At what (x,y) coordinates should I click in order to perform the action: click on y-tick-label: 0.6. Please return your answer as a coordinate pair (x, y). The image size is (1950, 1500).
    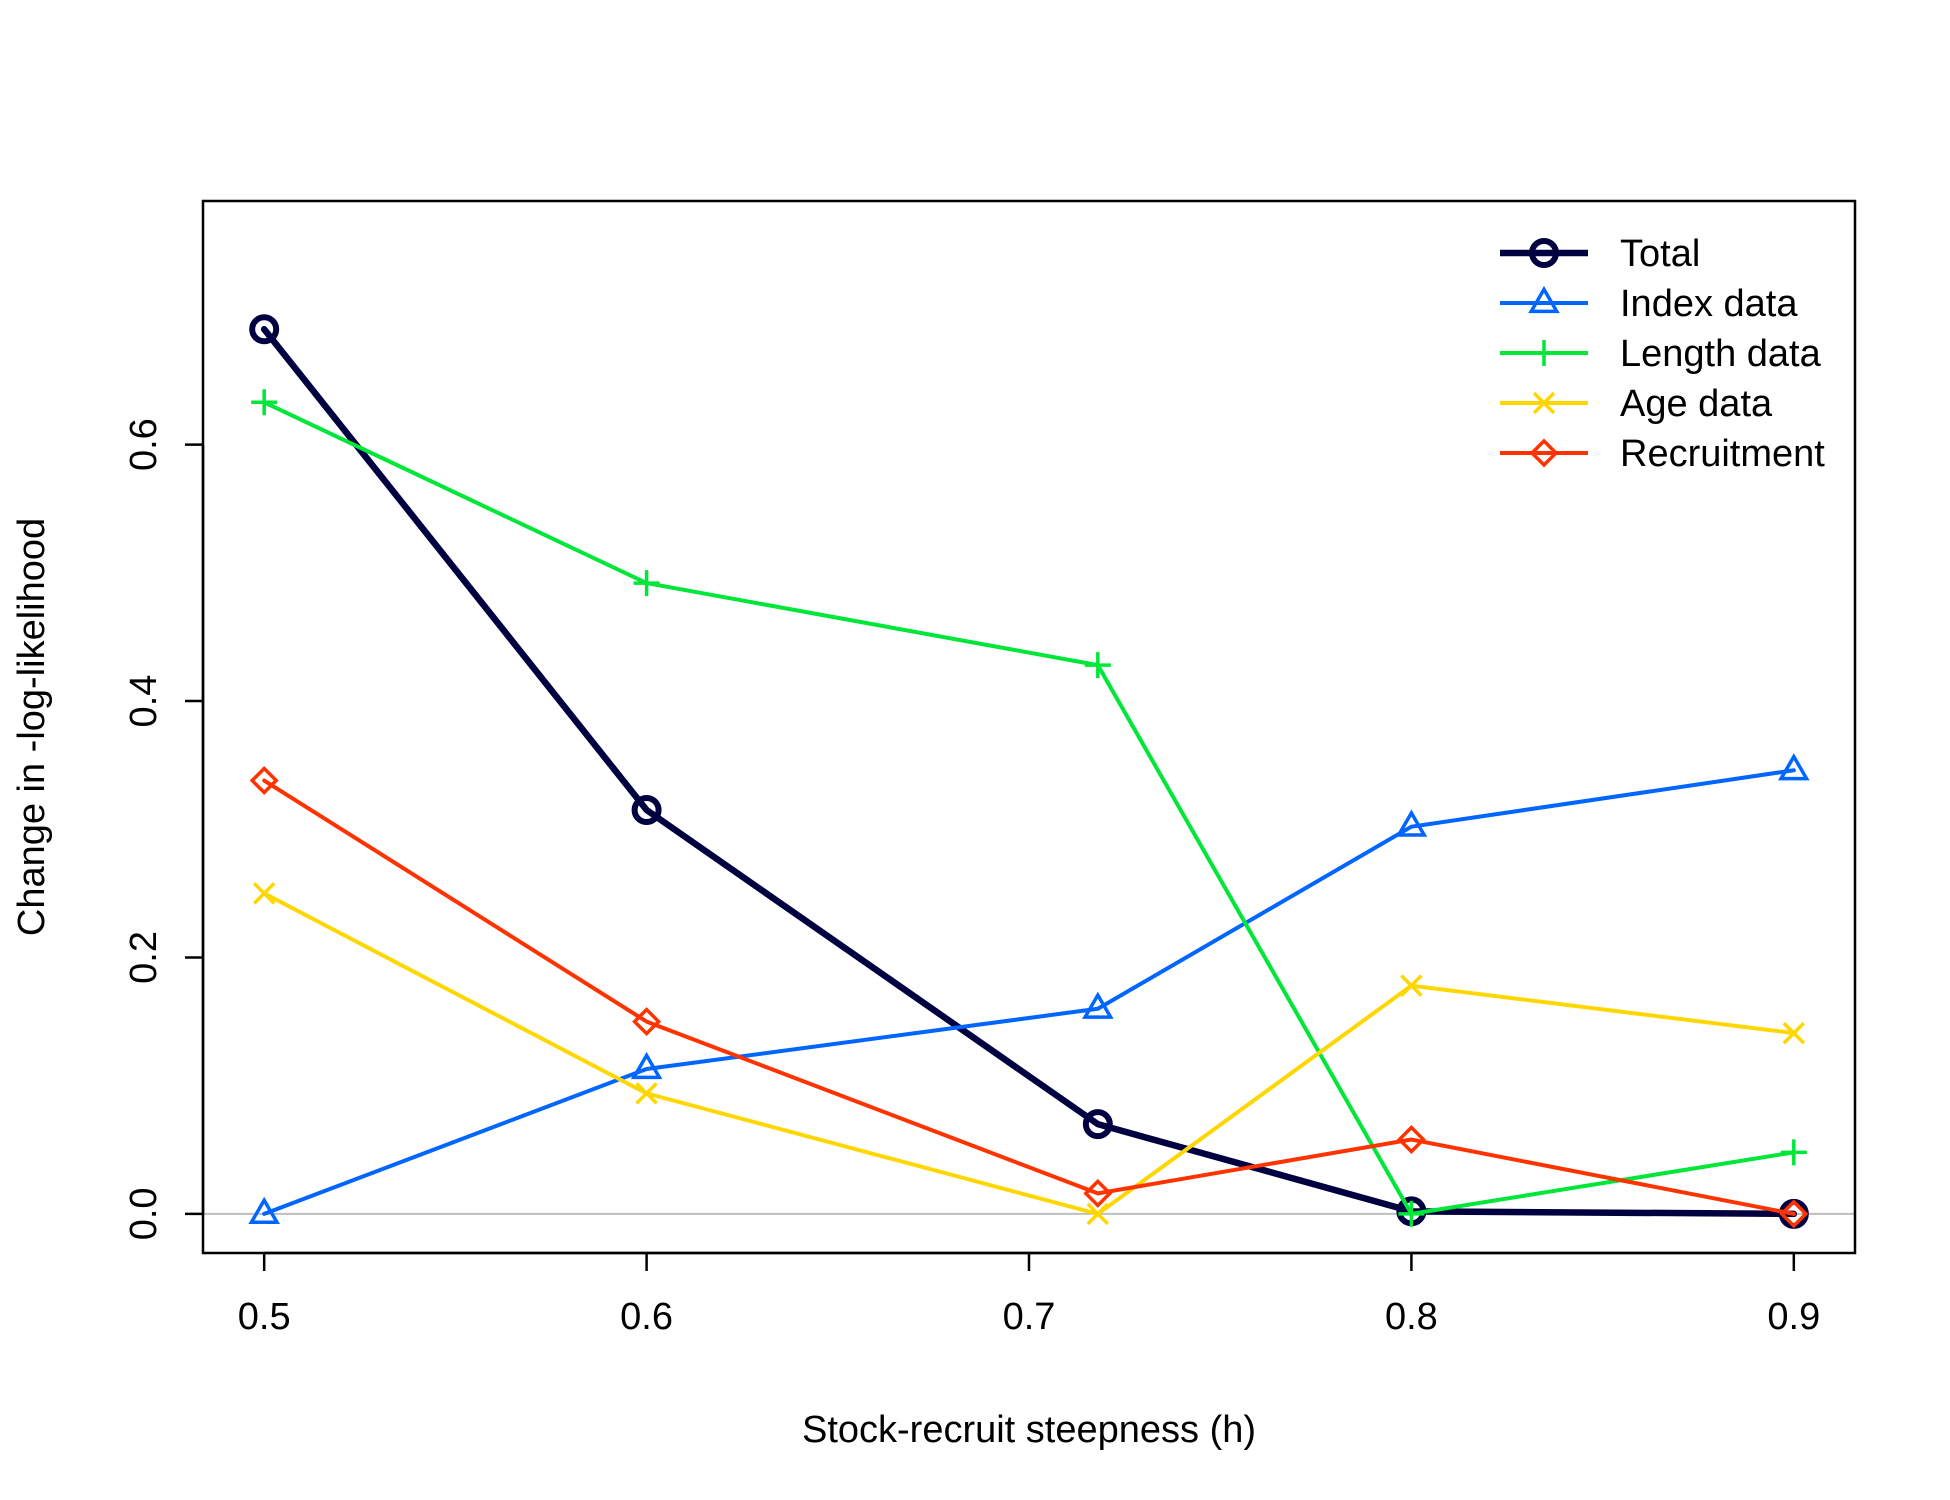
    Looking at the image, I should click on (144, 444).